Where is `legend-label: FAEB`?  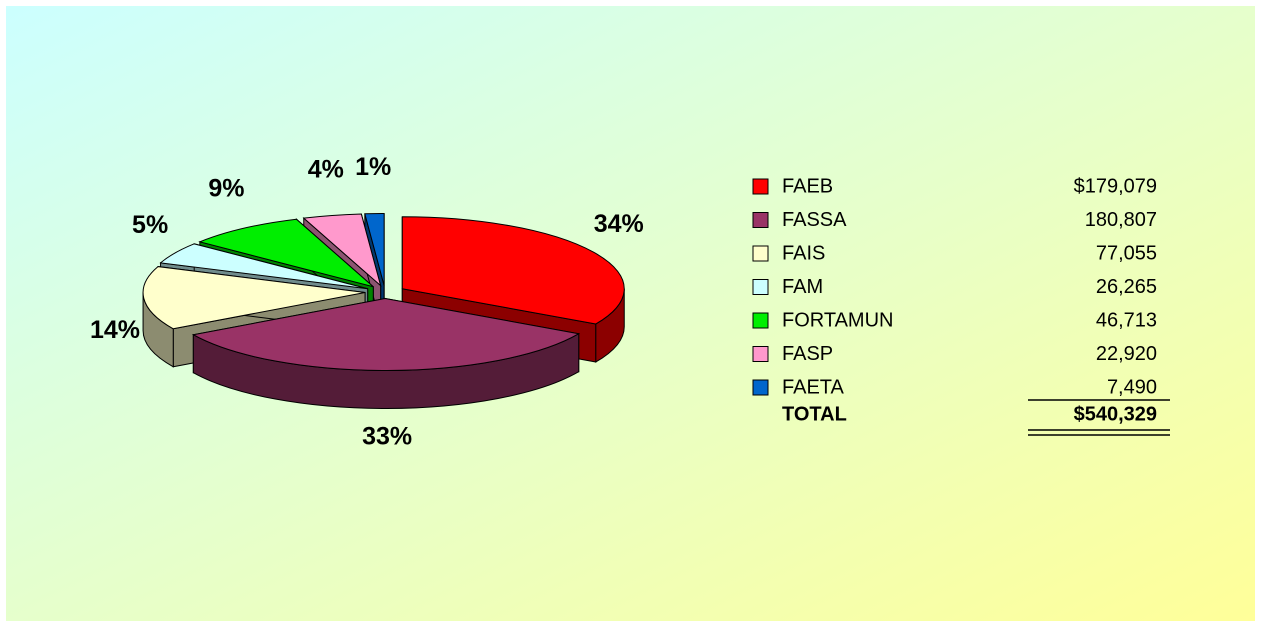 legend-label: FAEB is located at coordinates (807, 186).